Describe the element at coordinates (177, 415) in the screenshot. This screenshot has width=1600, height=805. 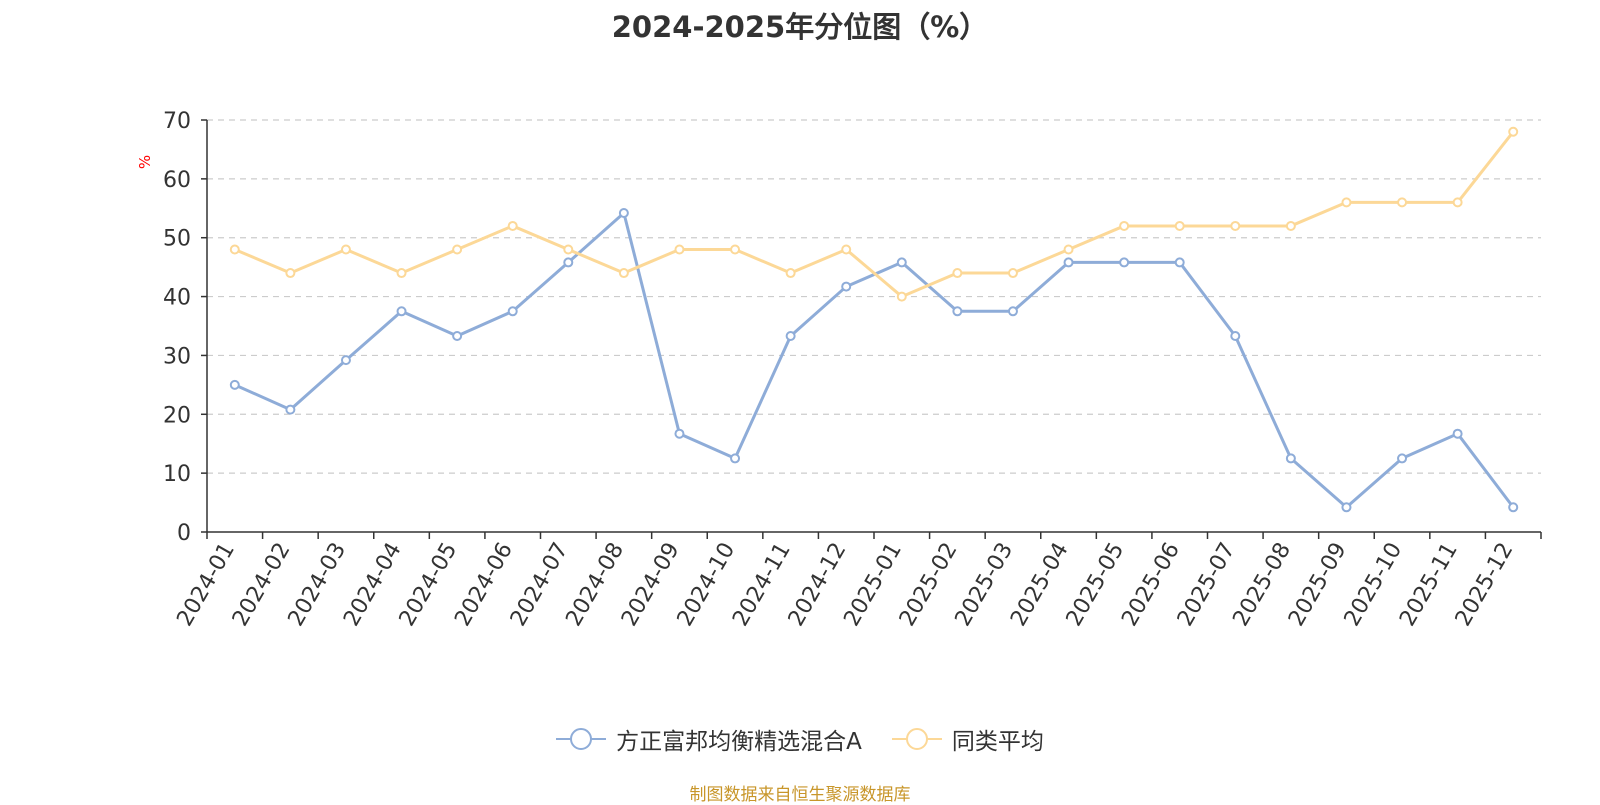
I see `y-tick-label-20: 20` at that location.